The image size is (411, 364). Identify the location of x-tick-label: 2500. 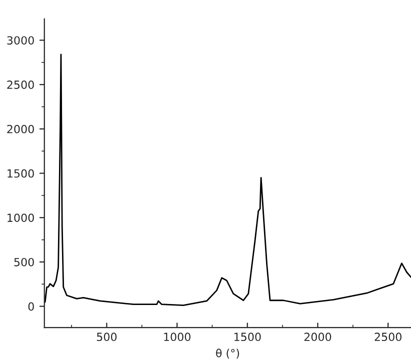
(388, 337).